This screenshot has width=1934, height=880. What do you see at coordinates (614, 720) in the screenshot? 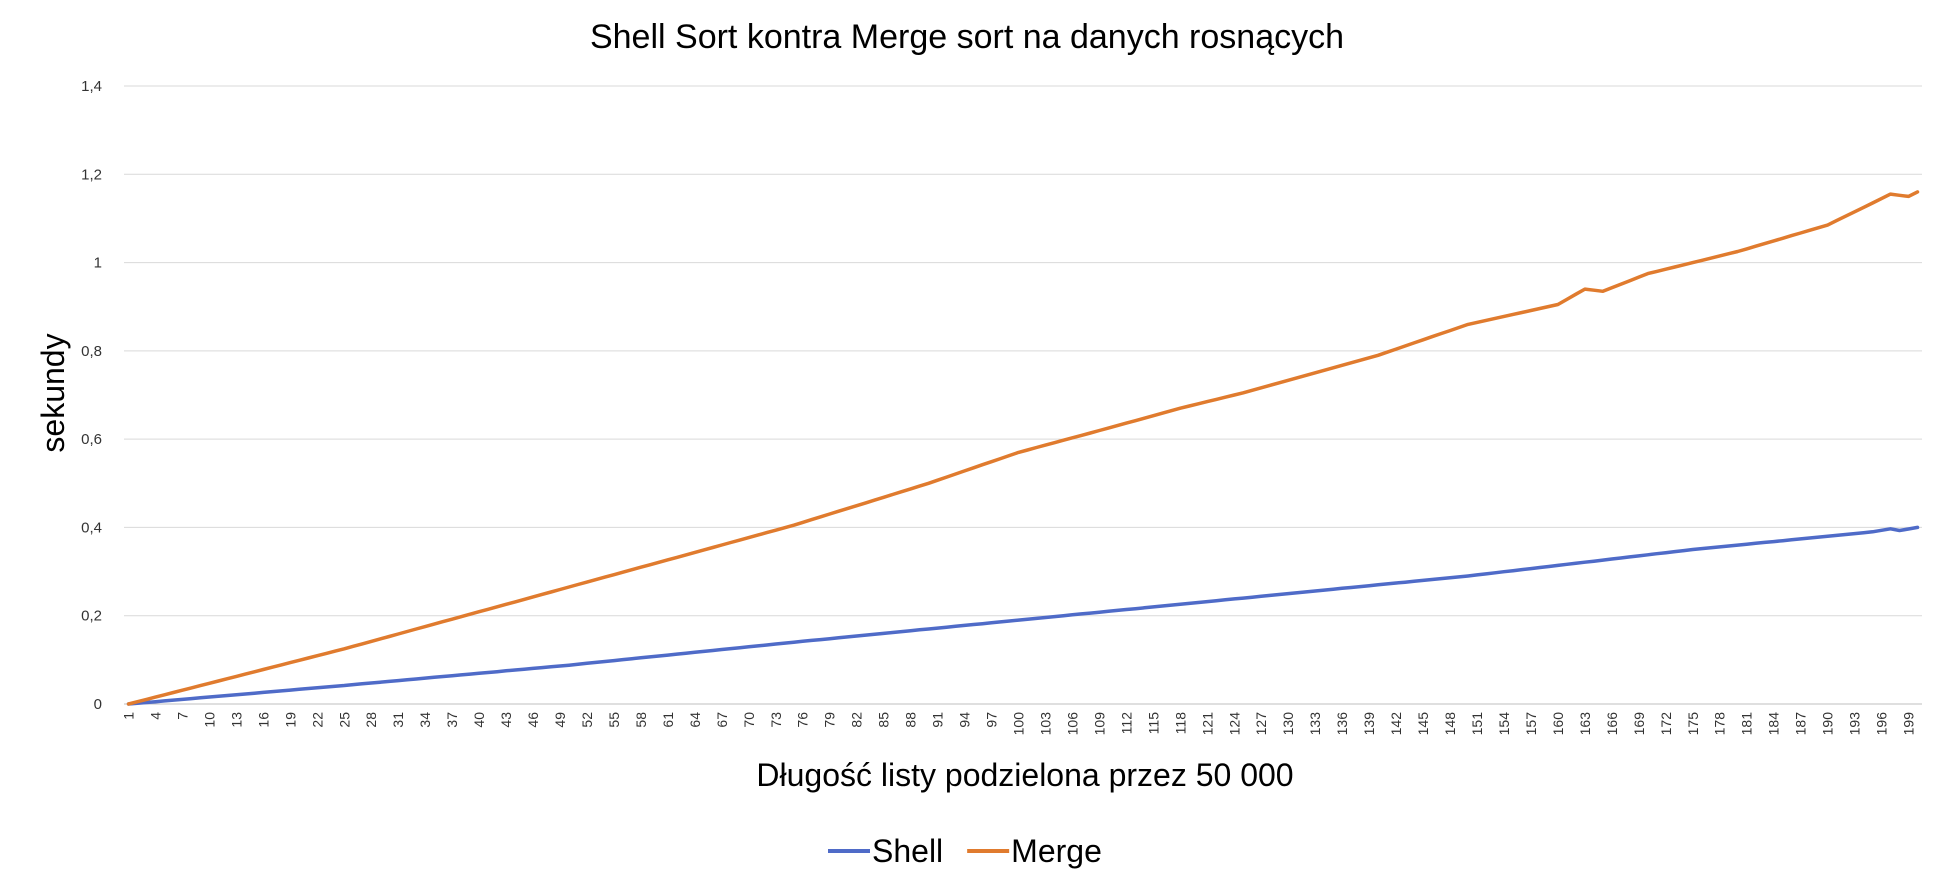
I see `x-tick-label: 55` at bounding box center [614, 720].